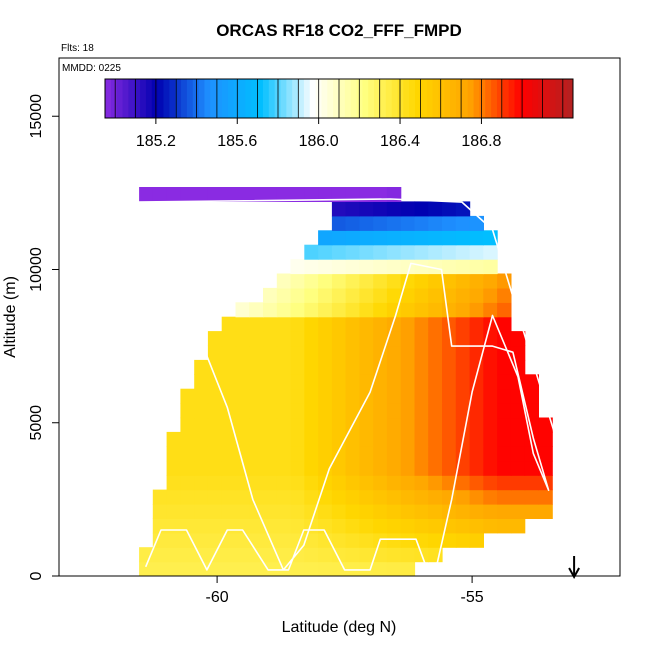  I want to click on colorbar-tick-label: 186.4, so click(400, 141).